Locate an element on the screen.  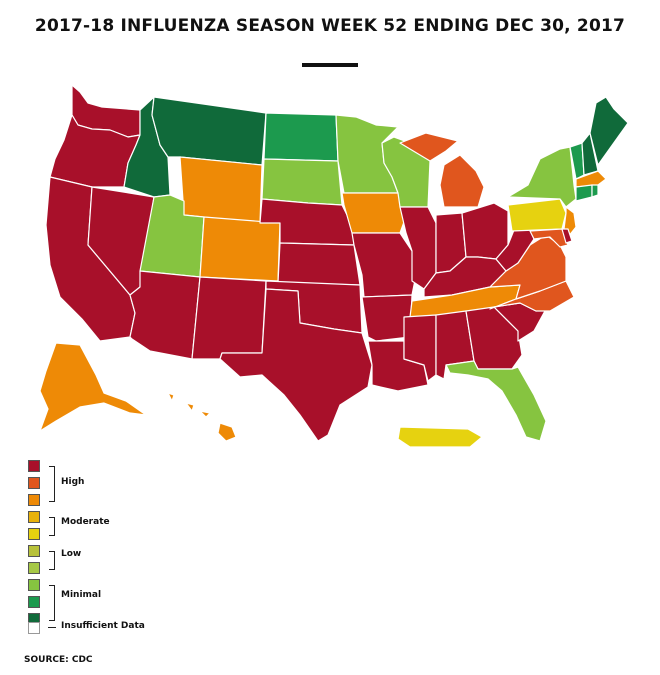
state-MA is located at coordinates (591, 179).